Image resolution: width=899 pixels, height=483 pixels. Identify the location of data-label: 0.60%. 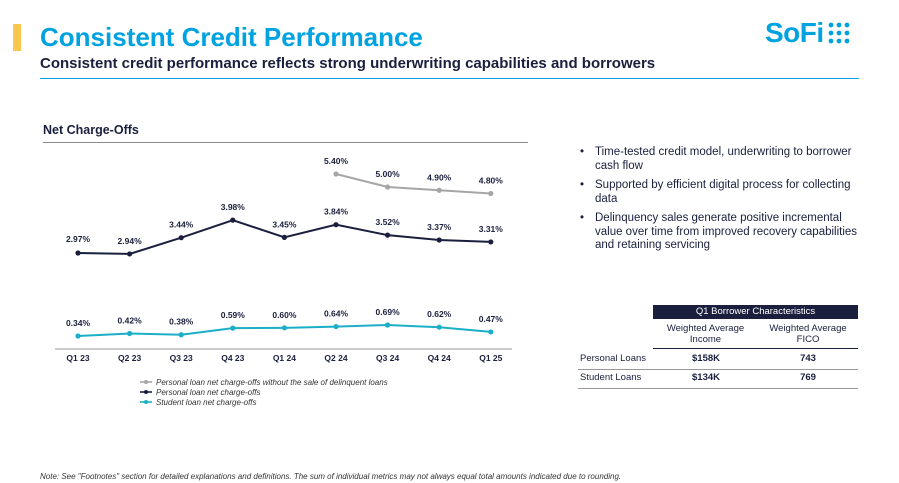
(284, 315).